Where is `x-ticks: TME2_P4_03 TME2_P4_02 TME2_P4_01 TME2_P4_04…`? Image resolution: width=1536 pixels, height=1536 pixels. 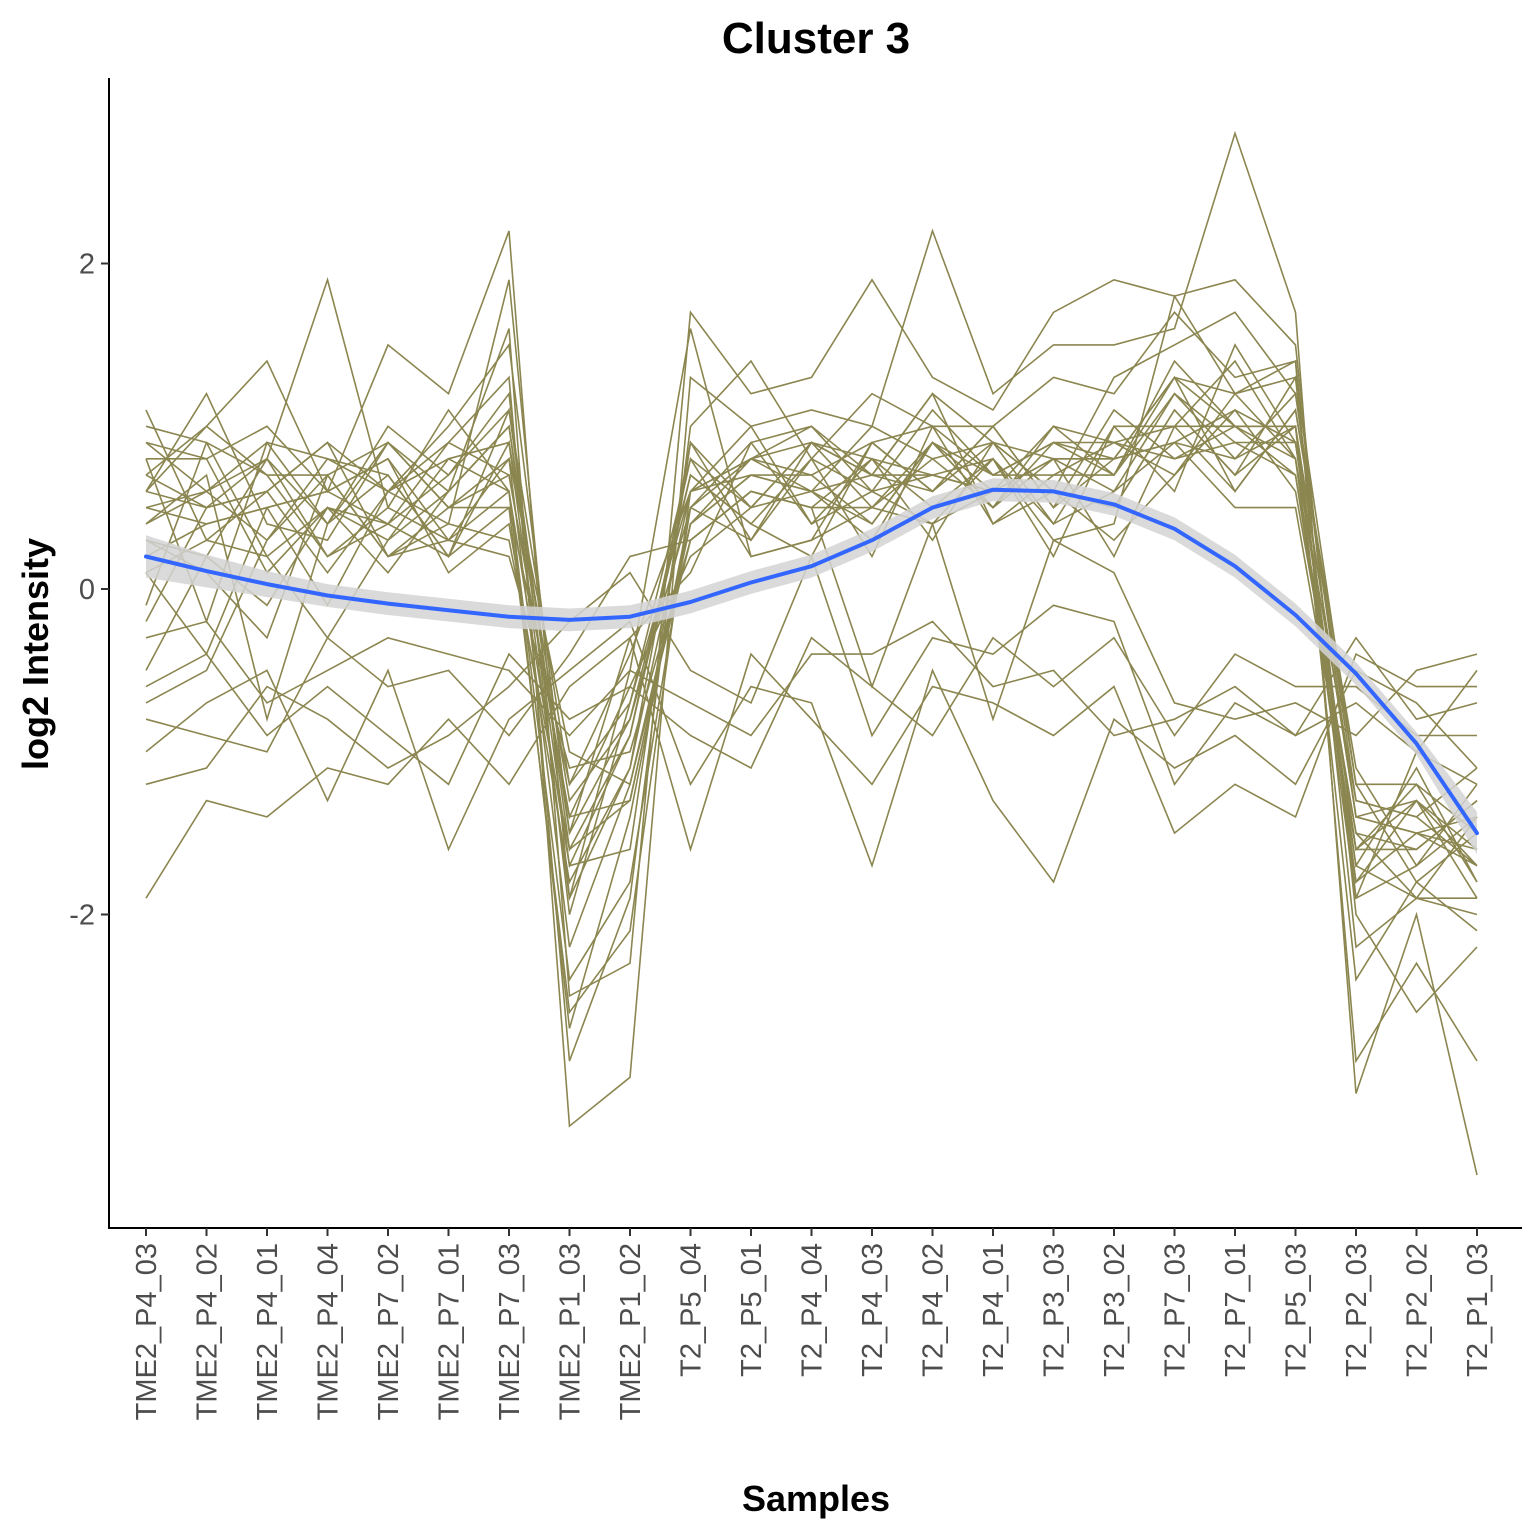 x-ticks: TME2_P4_03 TME2_P4_02 TME2_P4_01 TME2_P4_04… is located at coordinates (812, 1324).